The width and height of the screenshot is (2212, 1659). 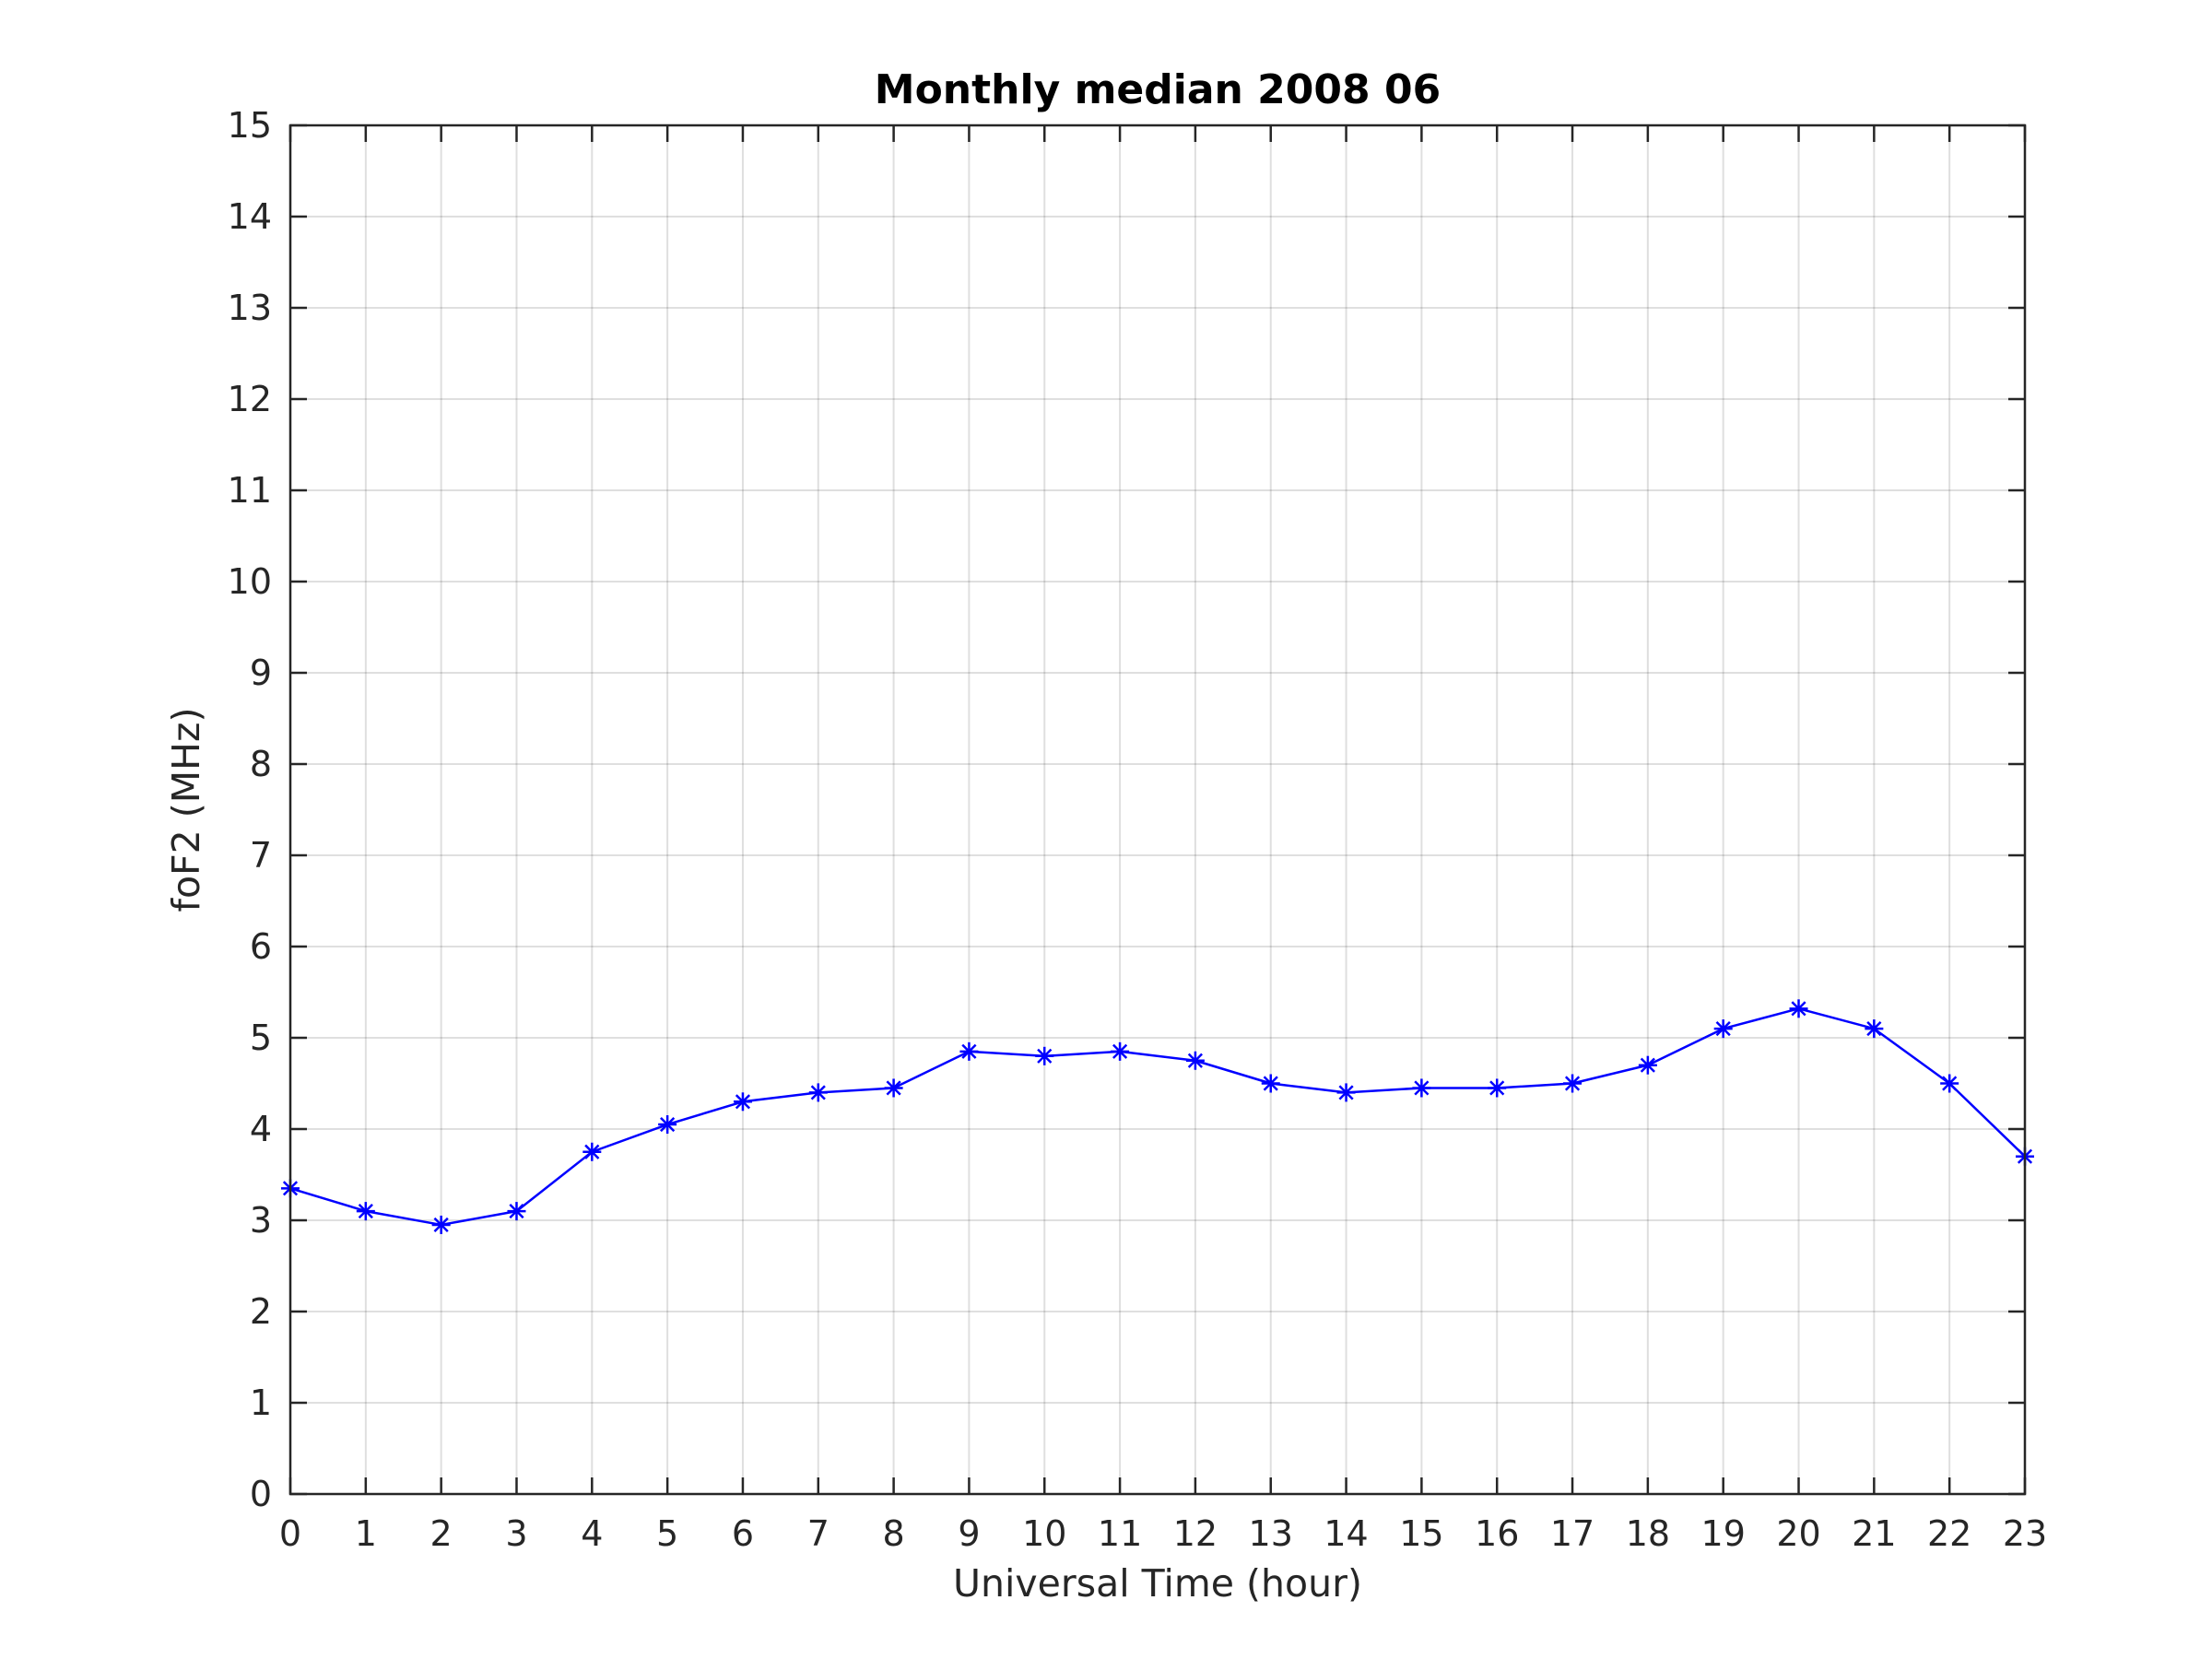 I want to click on y-tick-label: 10, so click(x=250, y=581).